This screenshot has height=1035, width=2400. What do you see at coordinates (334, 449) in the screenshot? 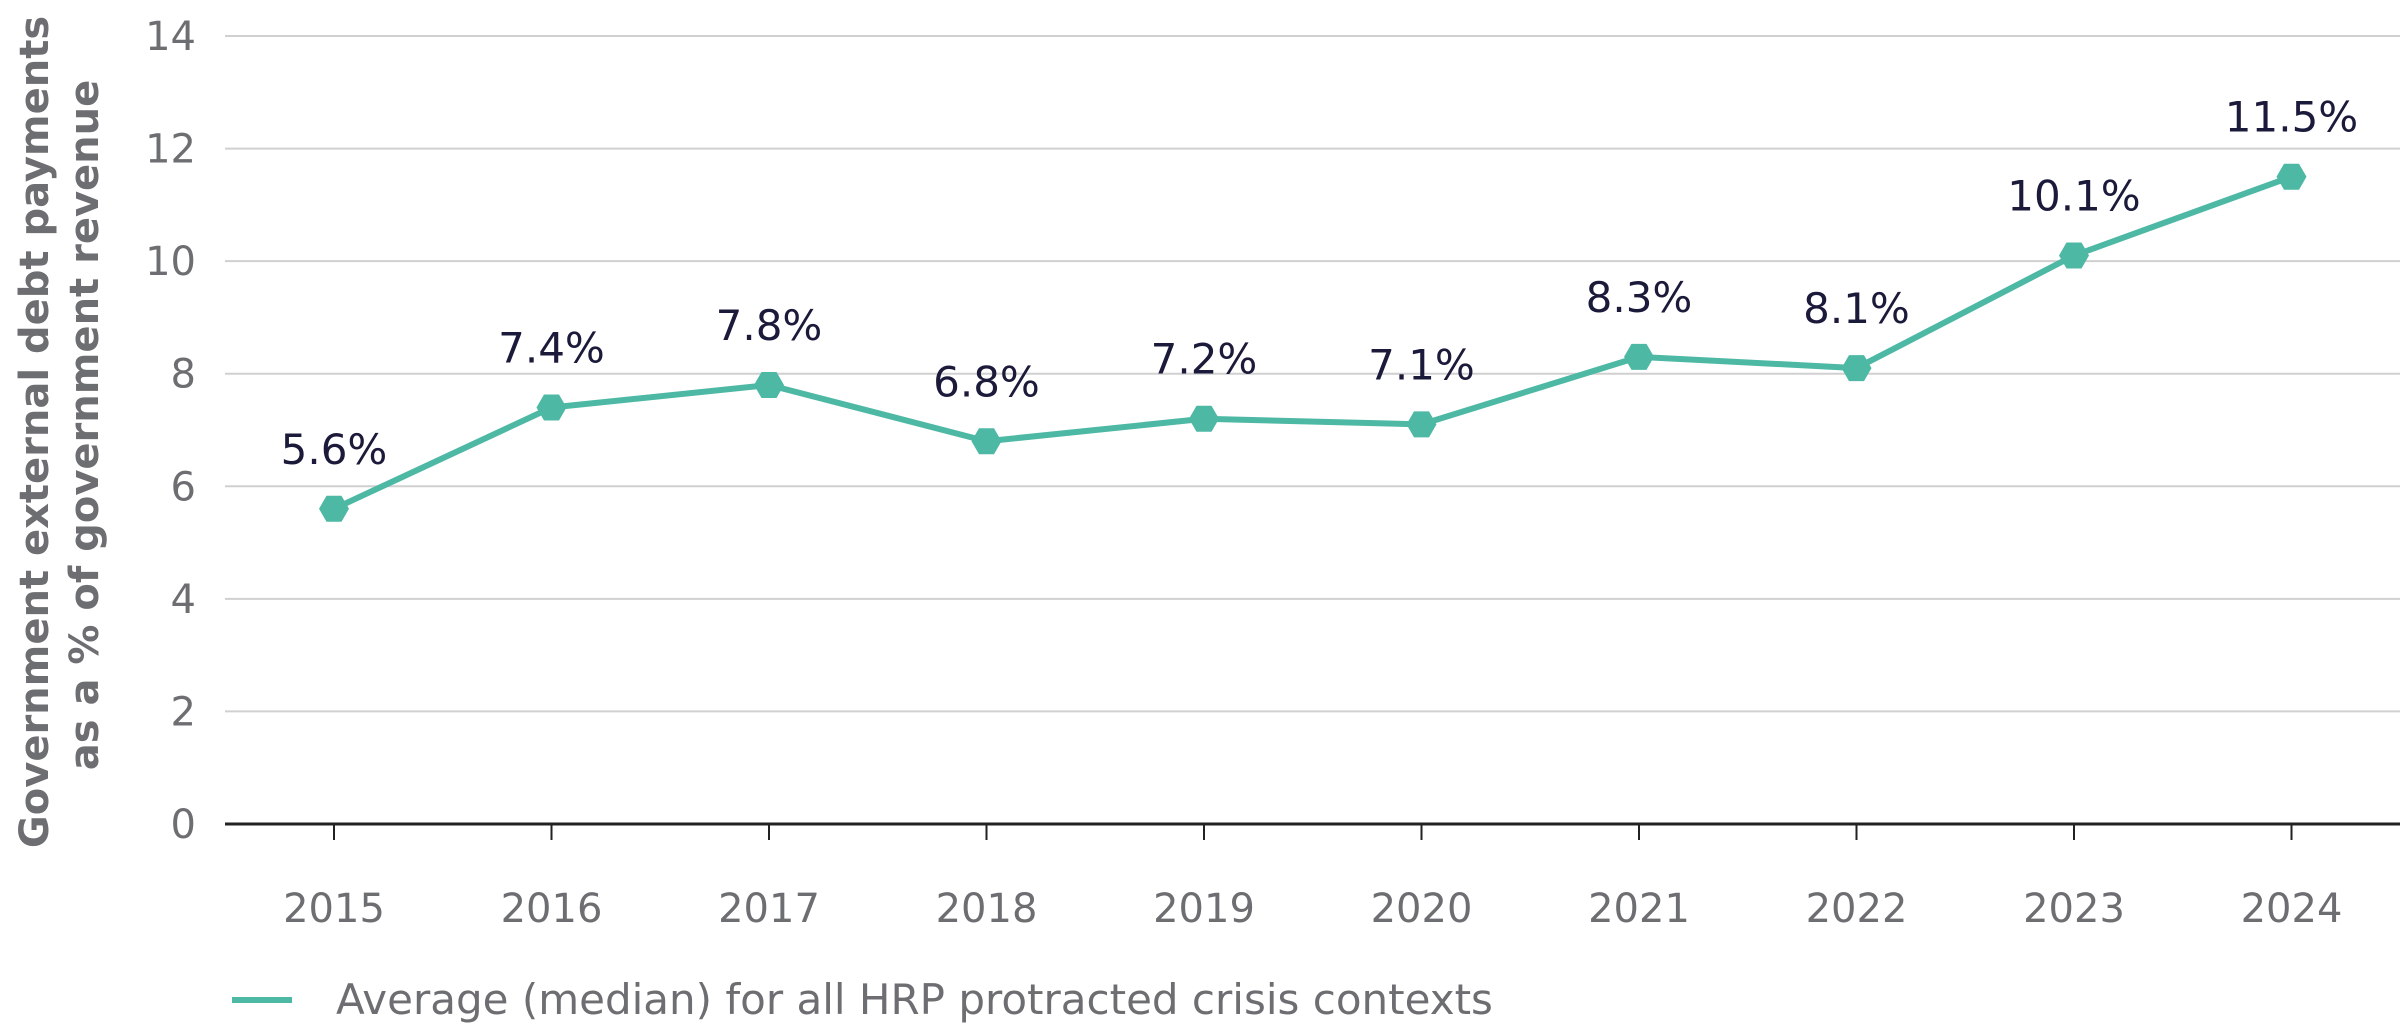
I see `data-label-2015: 5.6%` at bounding box center [334, 449].